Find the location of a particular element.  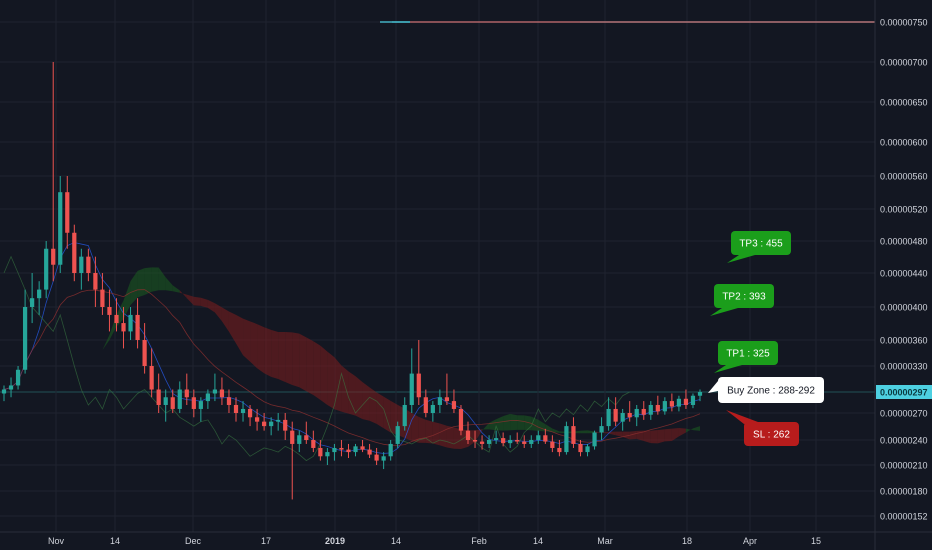

tp1-callout-text: TP1 : 325 is located at coordinates (748, 354).